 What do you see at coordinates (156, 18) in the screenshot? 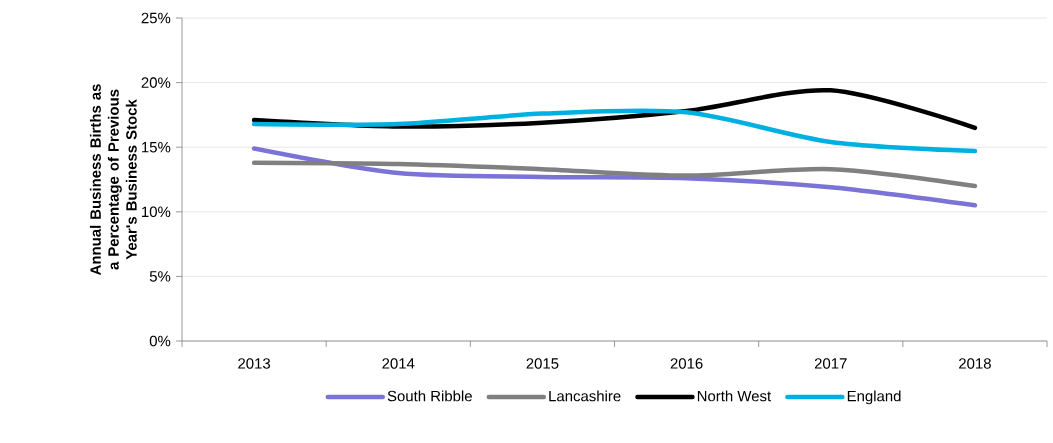
I see `y-tick-label: 25%` at bounding box center [156, 18].